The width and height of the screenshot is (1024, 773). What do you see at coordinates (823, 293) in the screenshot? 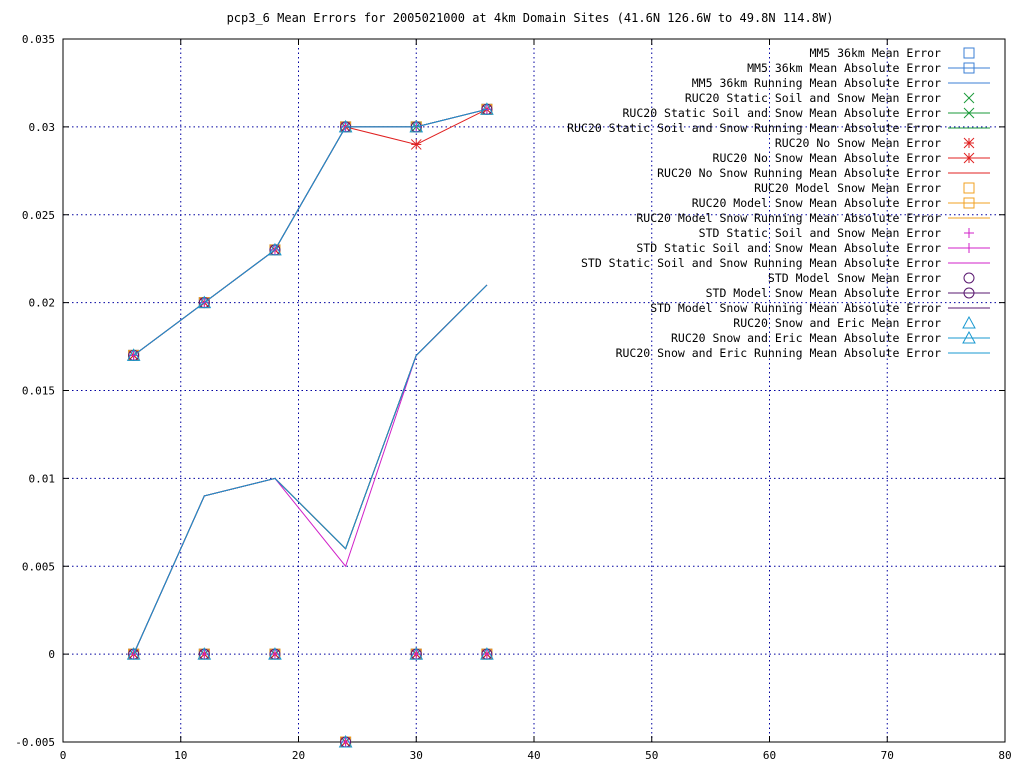
I see `legend-label: STD Model Snow Mean Absolute Error` at bounding box center [823, 293].